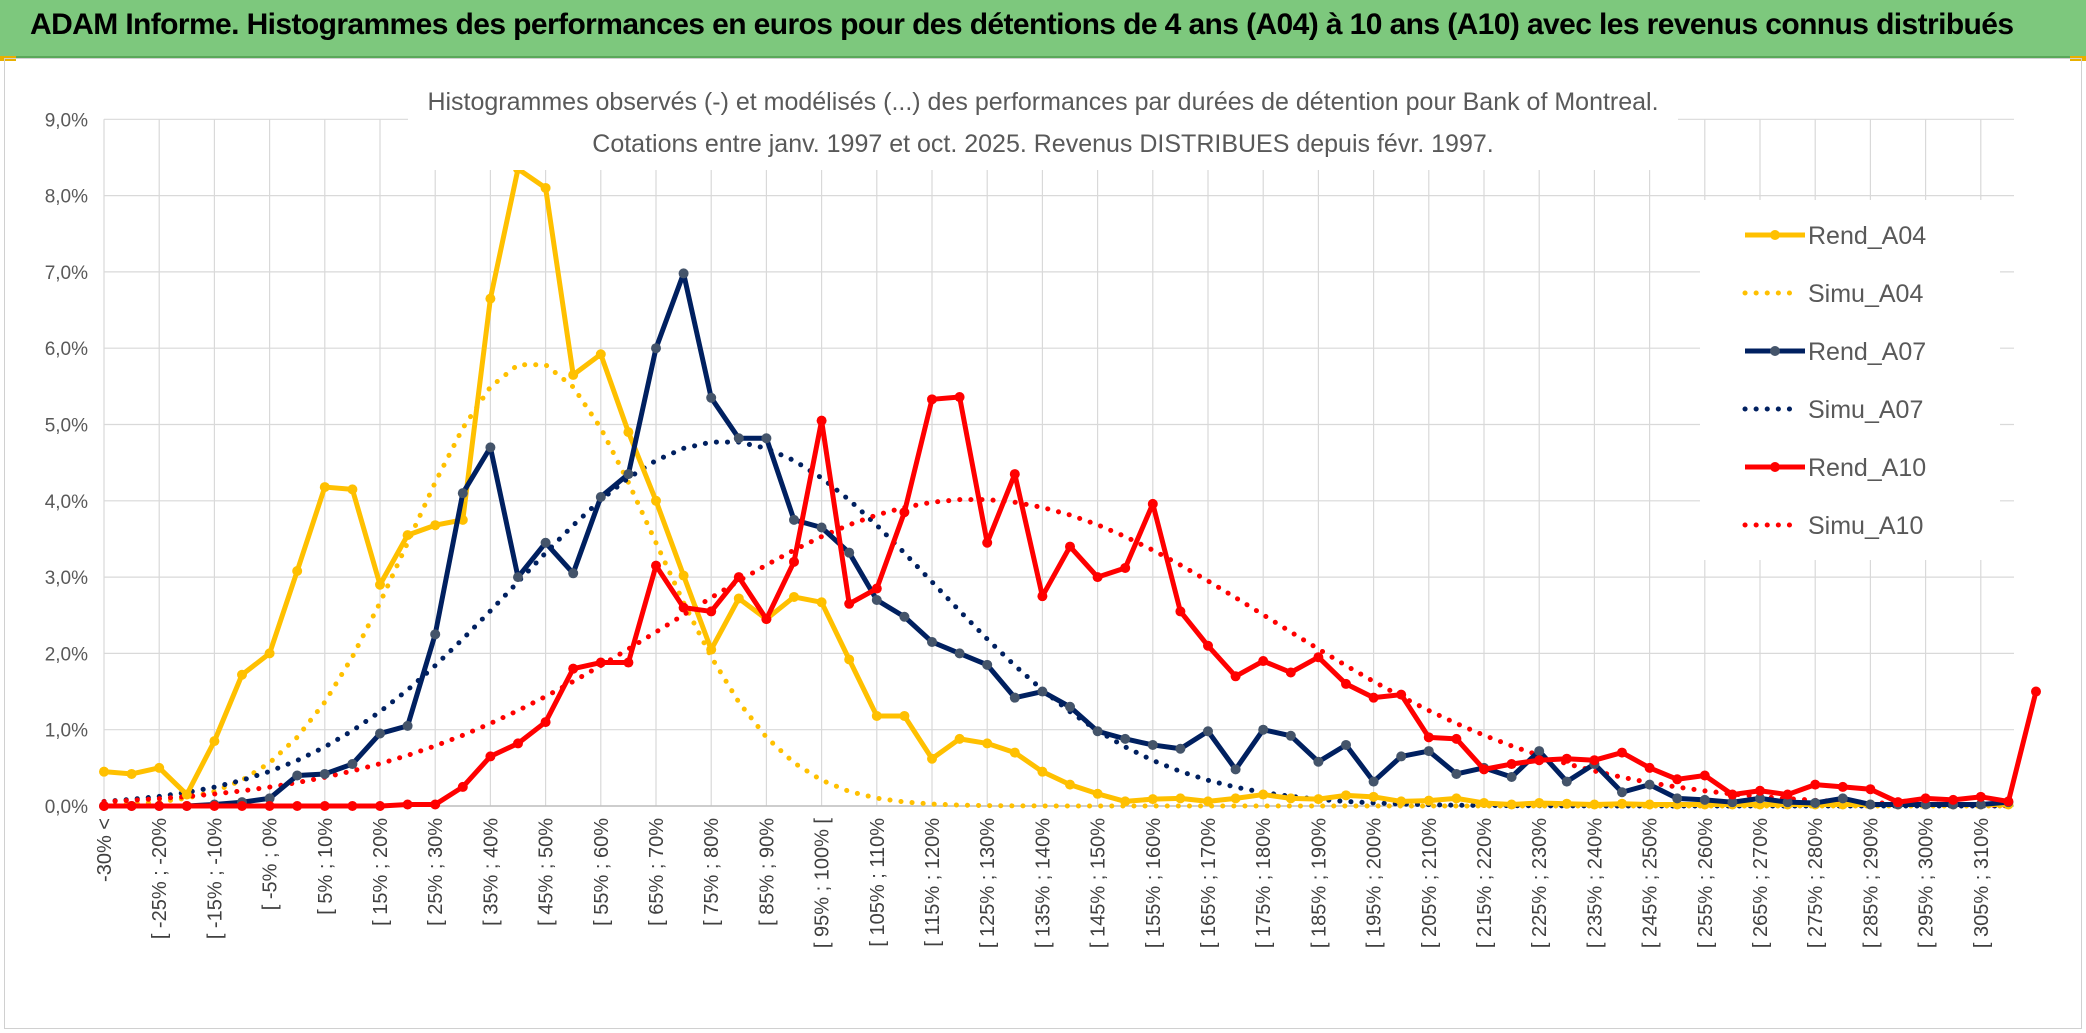 This screenshot has width=2086, height=1033. I want to click on x-tick-label: [ 195% ; 200%, so click(1375, 883).